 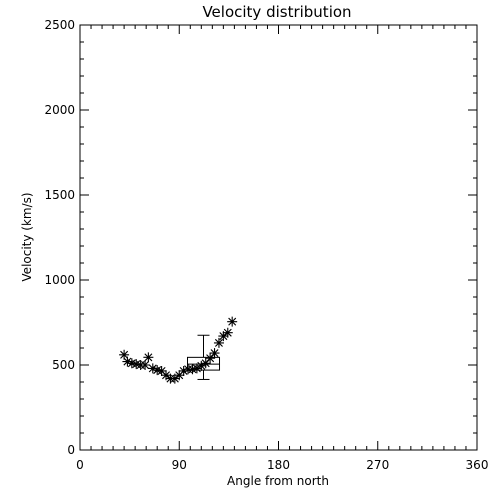 What do you see at coordinates (377, 465) in the screenshot?
I see `x-tick-label: 270` at bounding box center [377, 465].